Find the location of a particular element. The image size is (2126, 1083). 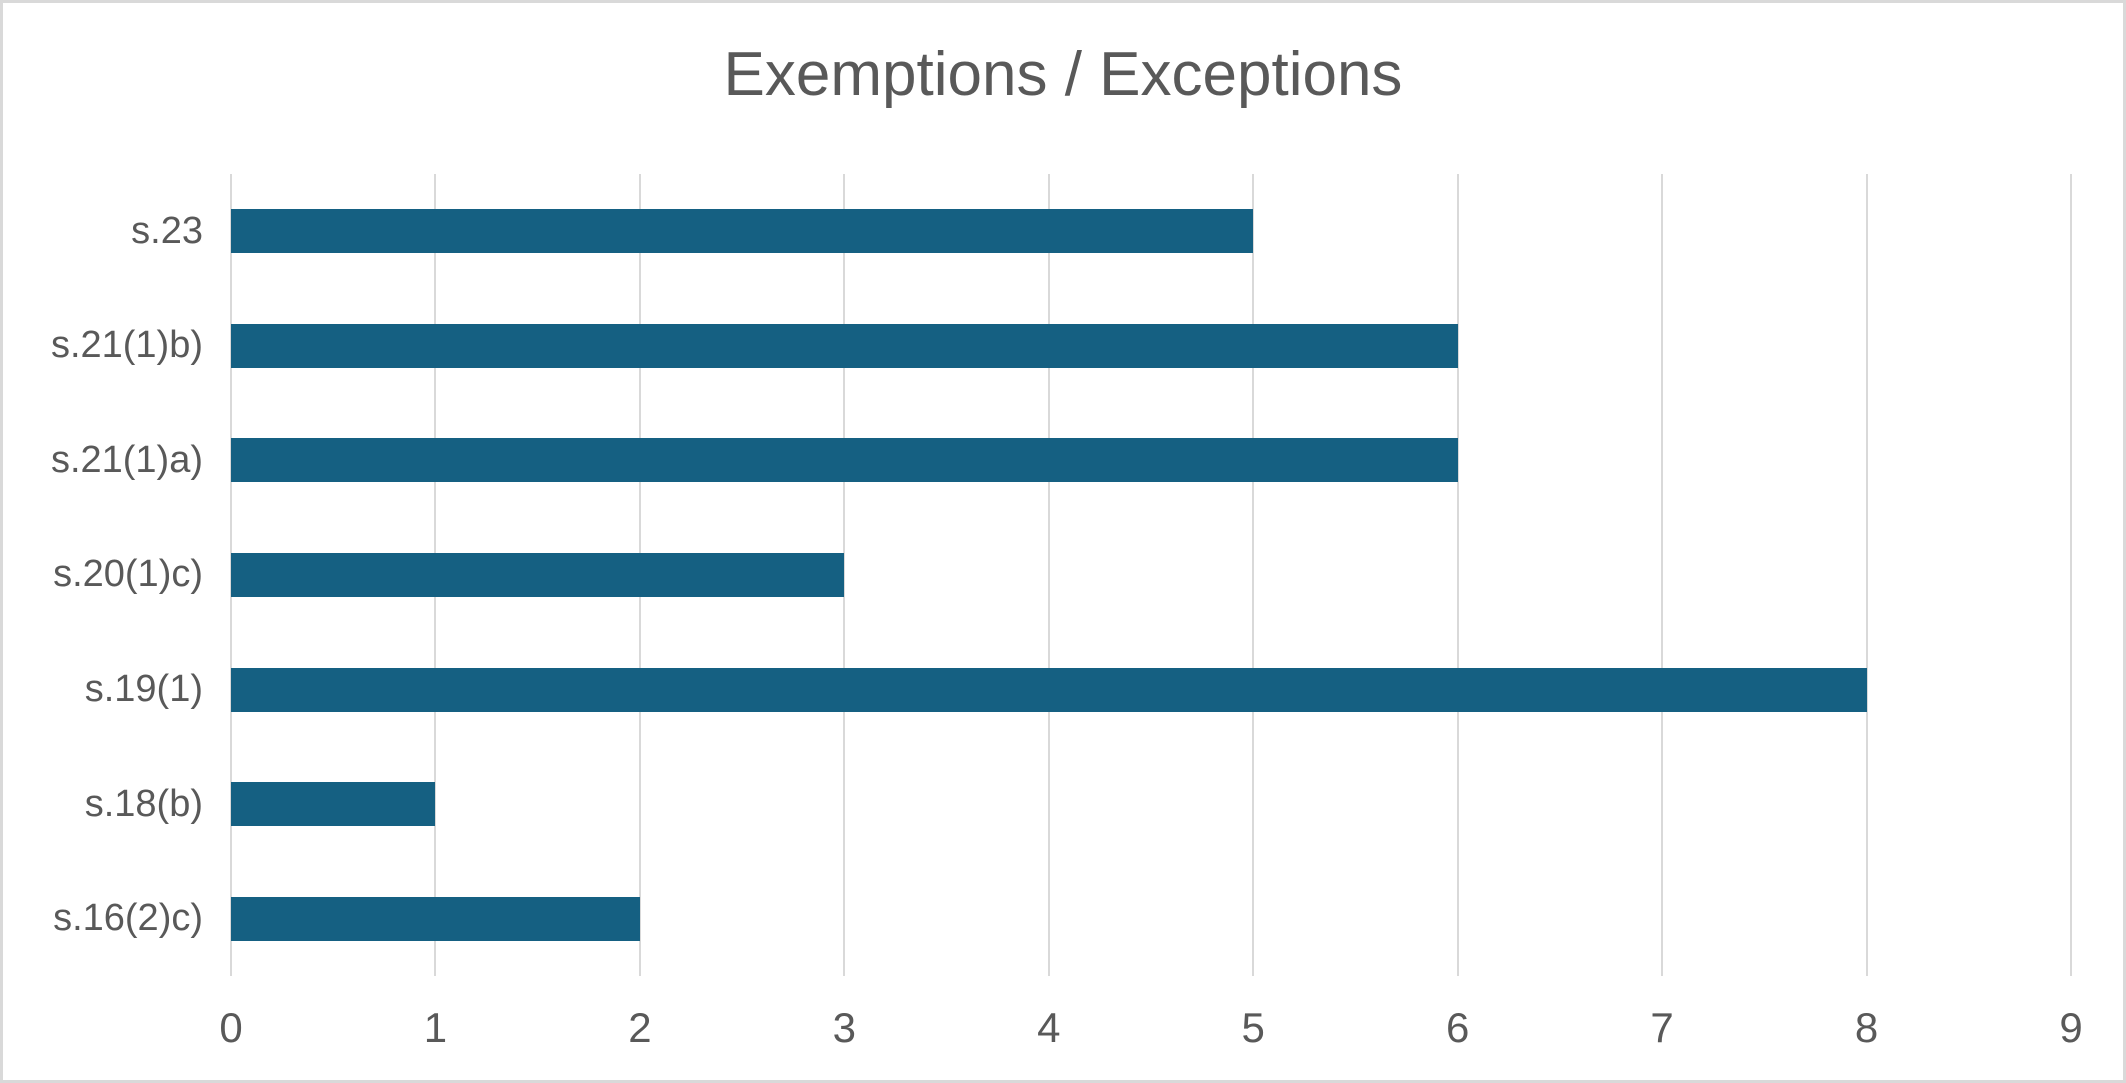

category-label: s.21(1)b) is located at coordinates (126, 345).